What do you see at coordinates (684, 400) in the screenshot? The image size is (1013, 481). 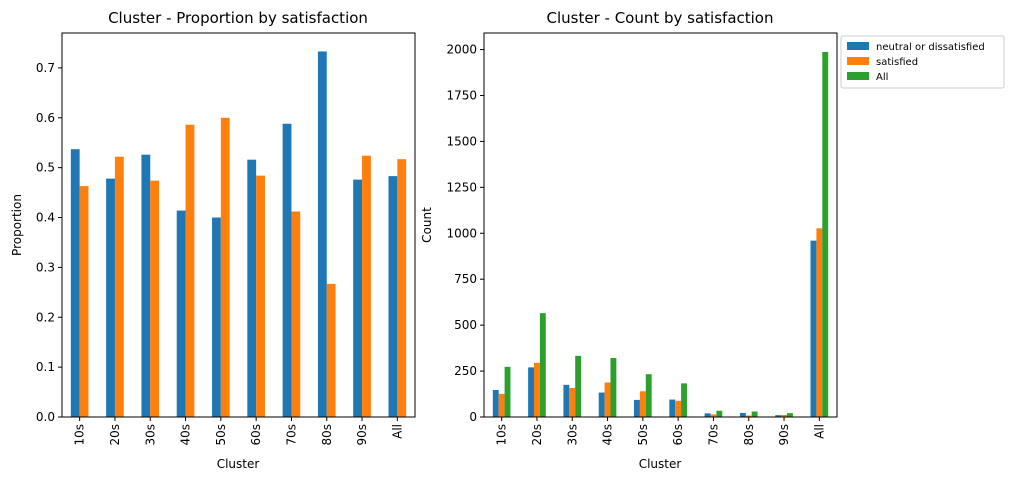 I see `bar-all-60s` at bounding box center [684, 400].